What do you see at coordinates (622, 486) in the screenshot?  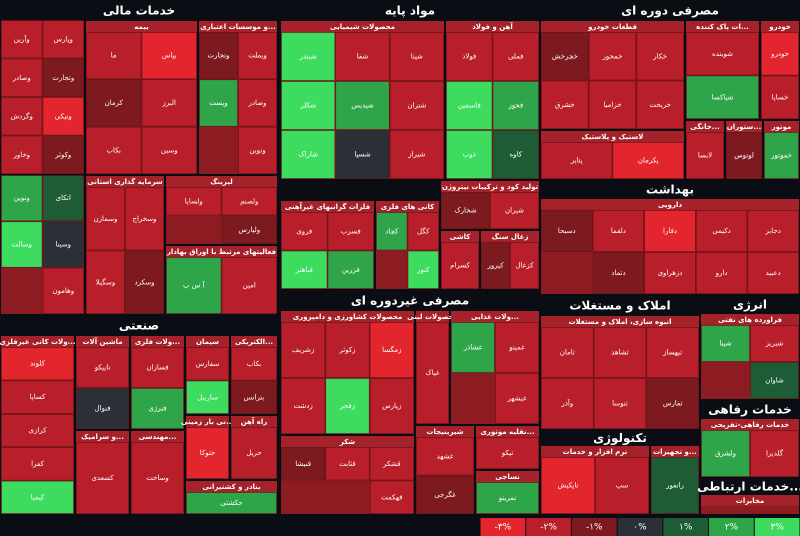 I see `stock-name: سپ` at bounding box center [622, 486].